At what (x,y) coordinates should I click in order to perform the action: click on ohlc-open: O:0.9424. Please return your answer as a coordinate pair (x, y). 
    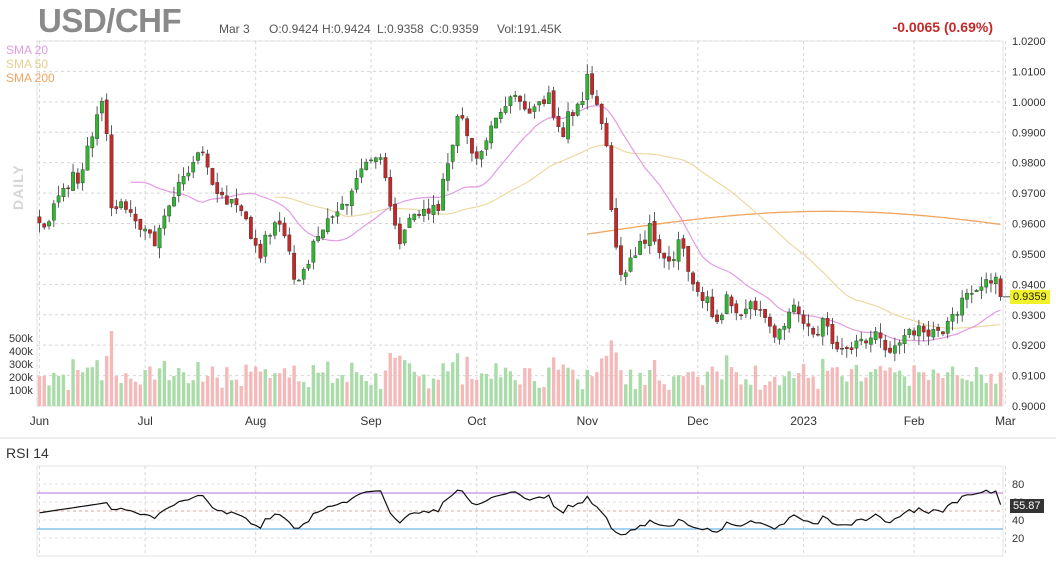
    Looking at the image, I should click on (294, 29).